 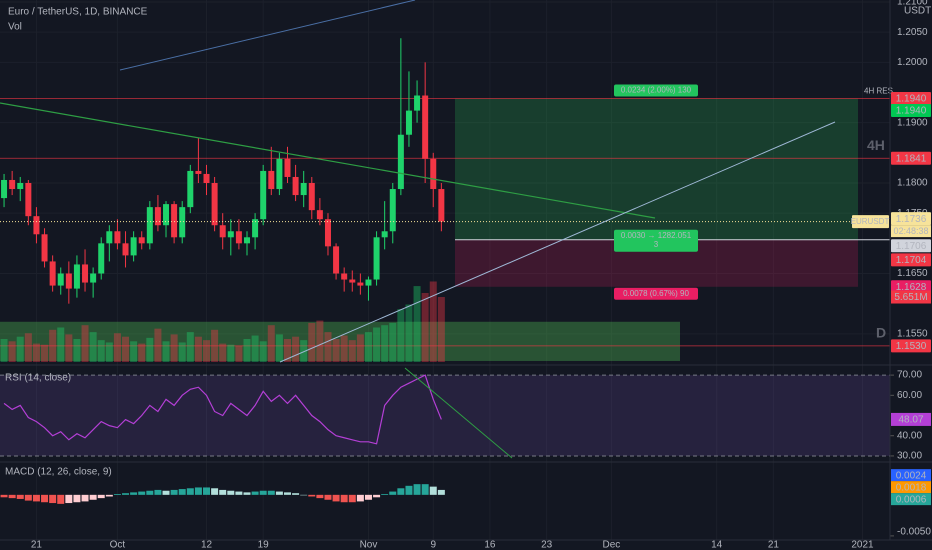 I want to click on trendline, so click(x=267, y=35).